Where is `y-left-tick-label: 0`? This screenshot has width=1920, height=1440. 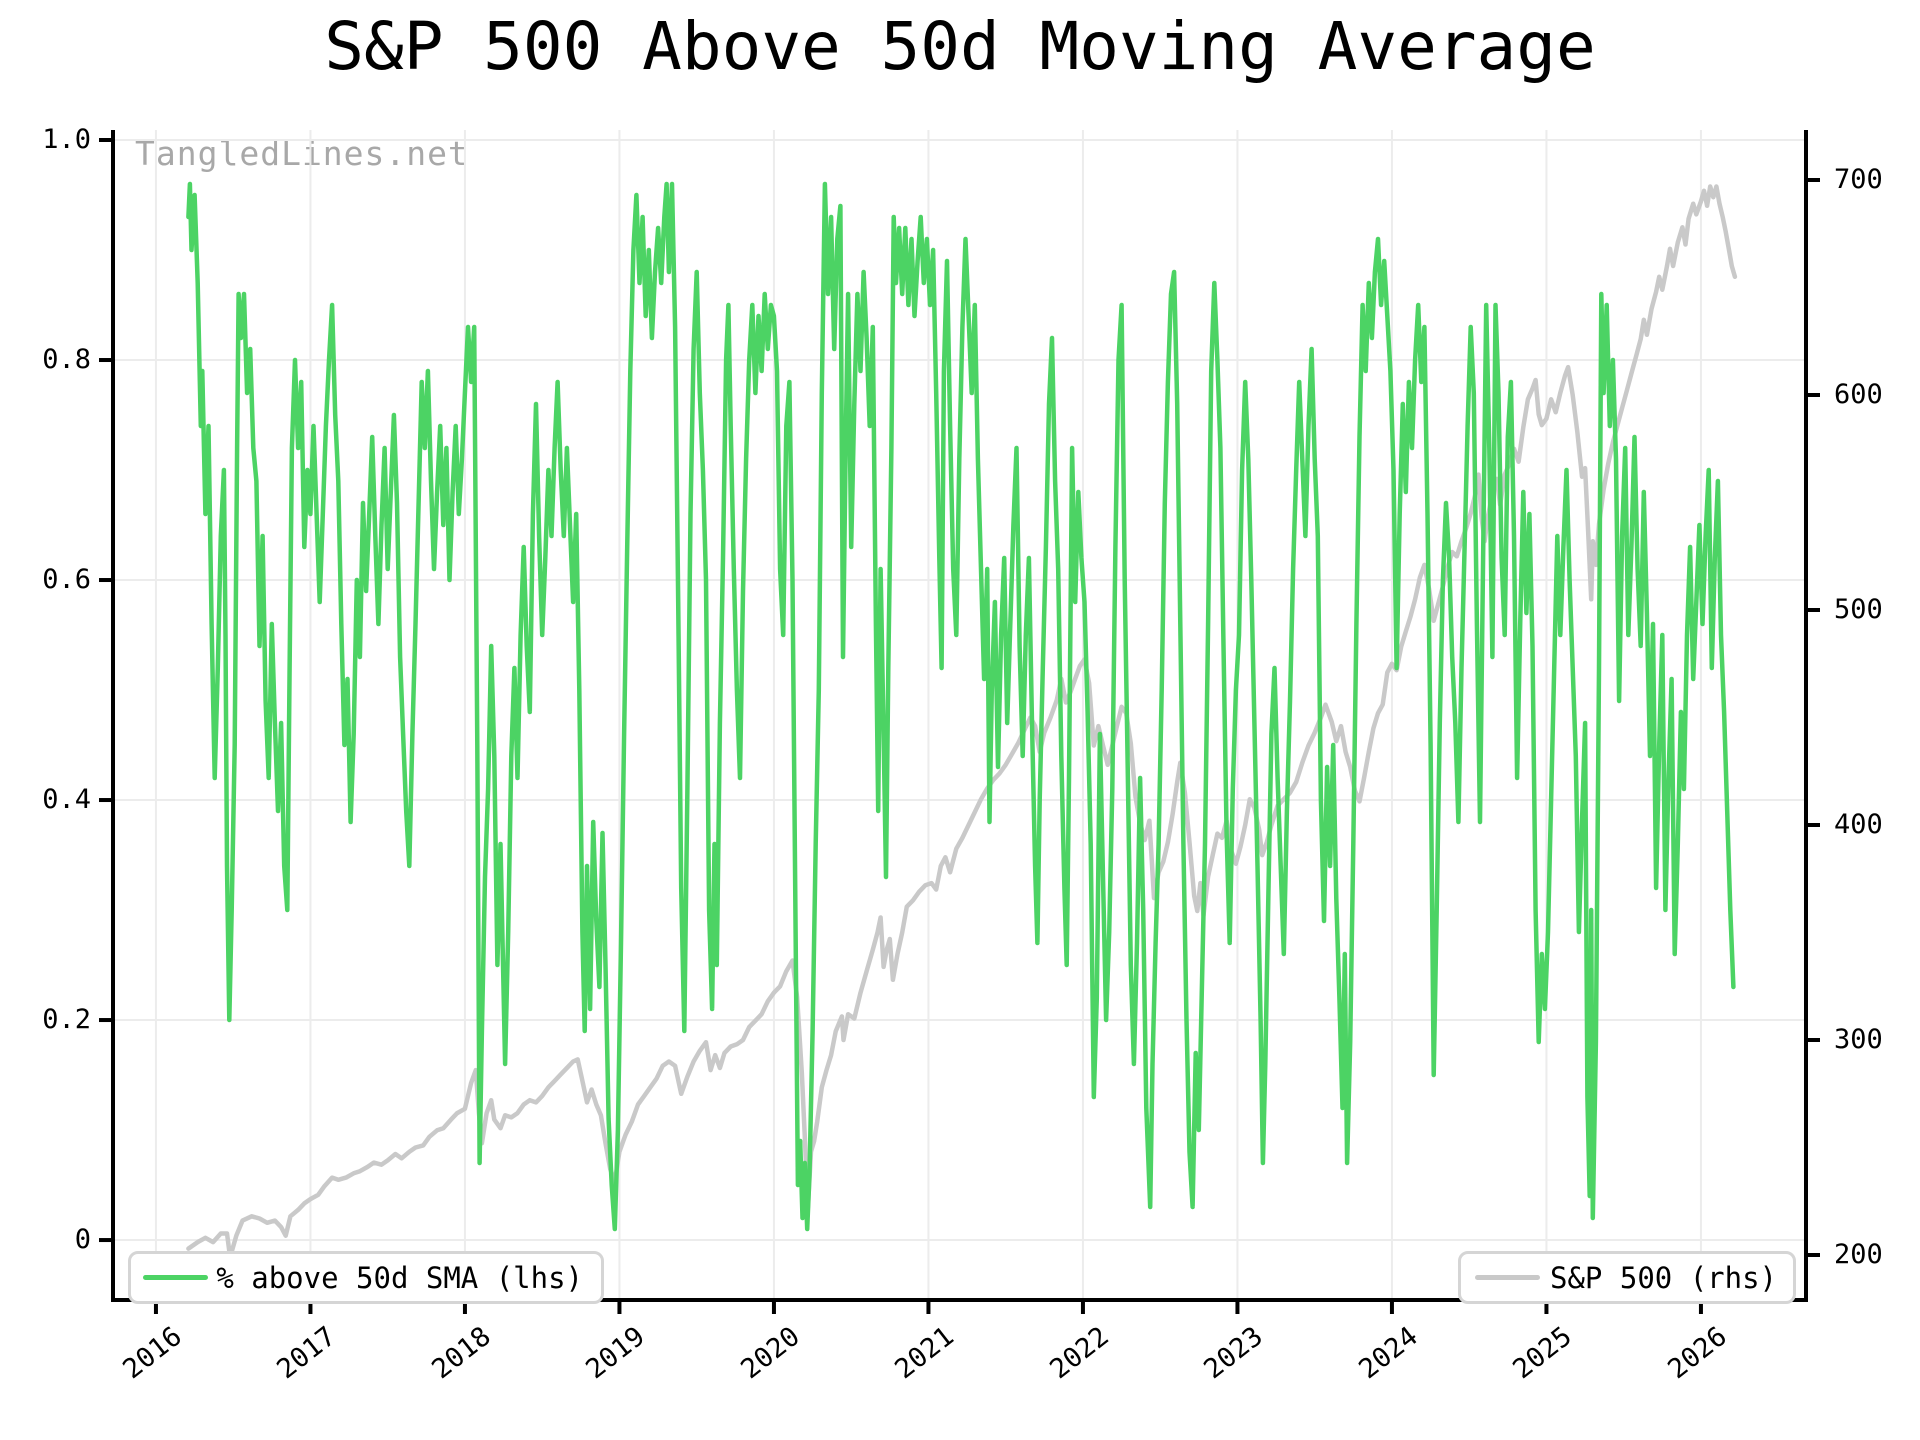
y-left-tick-label: 0 is located at coordinates (82, 1240).